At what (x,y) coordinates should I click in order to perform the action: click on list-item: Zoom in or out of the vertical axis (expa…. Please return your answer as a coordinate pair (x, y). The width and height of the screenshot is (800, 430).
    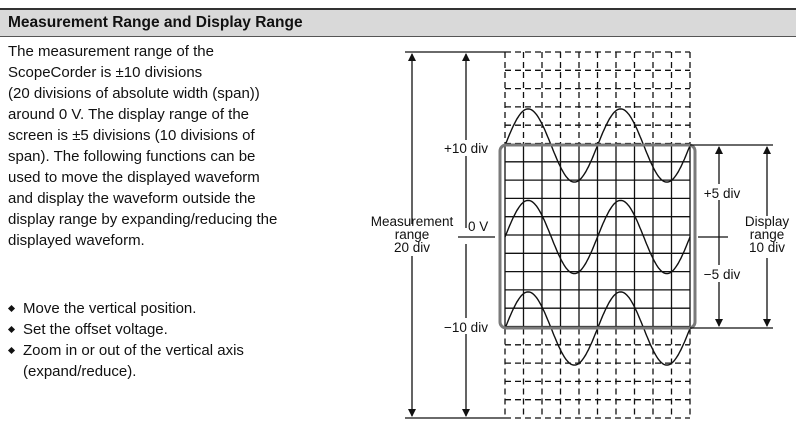
    Looking at the image, I should click on (125, 361).